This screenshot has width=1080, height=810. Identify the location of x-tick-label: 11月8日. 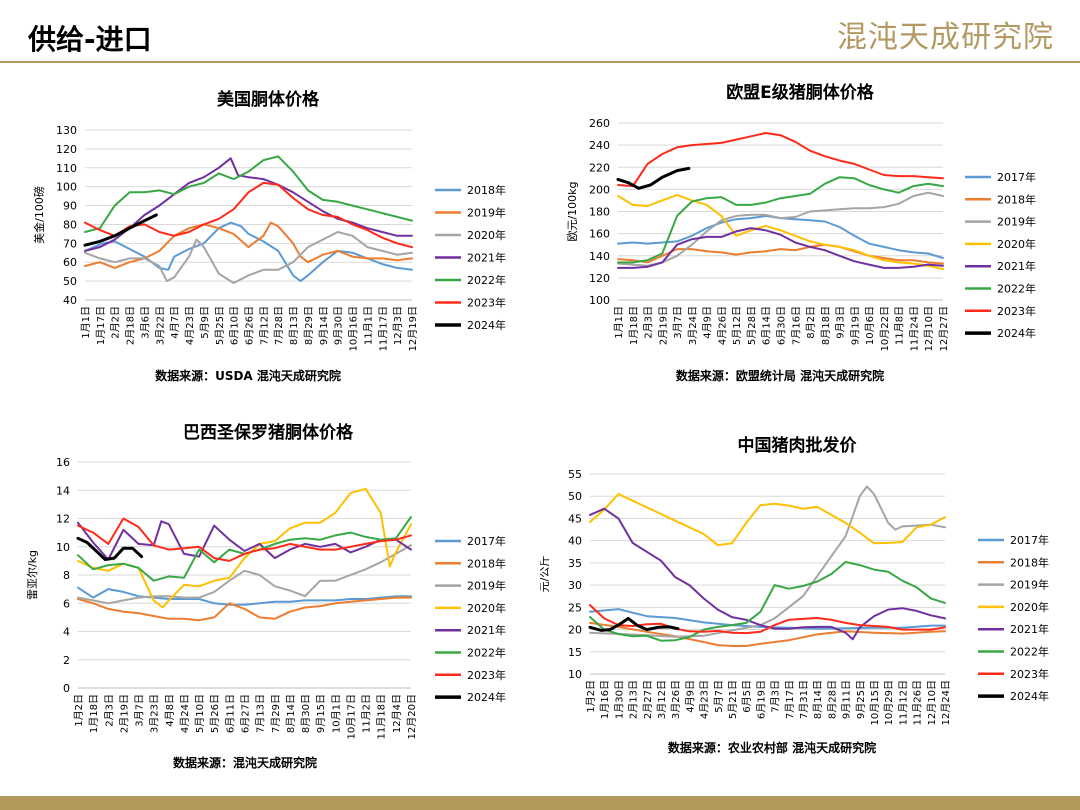
(900, 325).